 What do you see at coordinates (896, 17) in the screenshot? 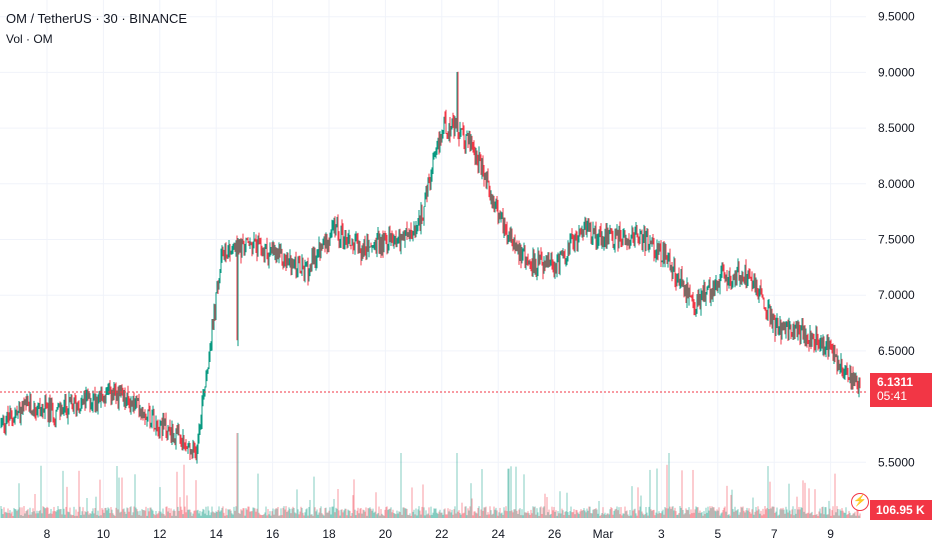
I see `y-tick-label: 9.5000` at bounding box center [896, 17].